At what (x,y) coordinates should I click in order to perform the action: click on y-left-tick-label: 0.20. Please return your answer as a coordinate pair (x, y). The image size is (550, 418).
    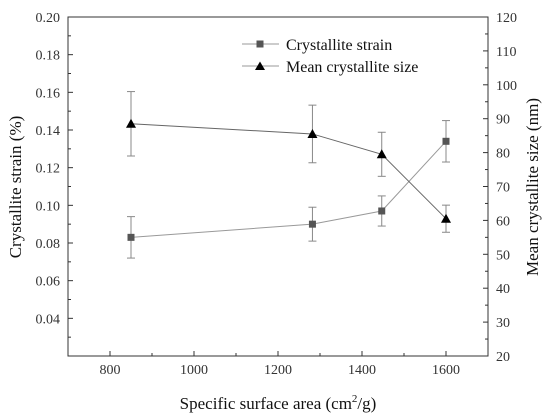
    Looking at the image, I should click on (48, 18).